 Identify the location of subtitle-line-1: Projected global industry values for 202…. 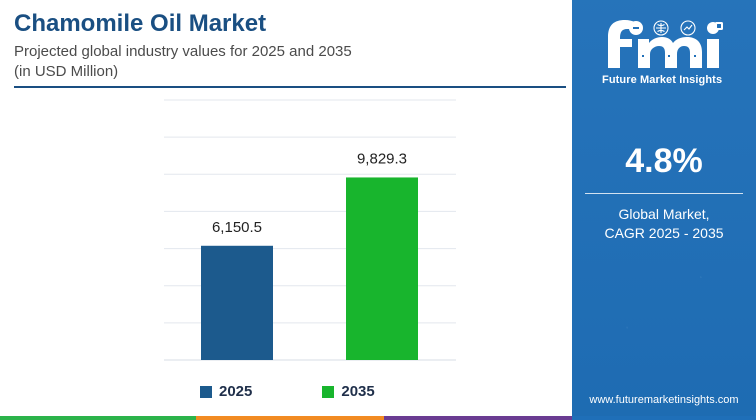
(183, 51).